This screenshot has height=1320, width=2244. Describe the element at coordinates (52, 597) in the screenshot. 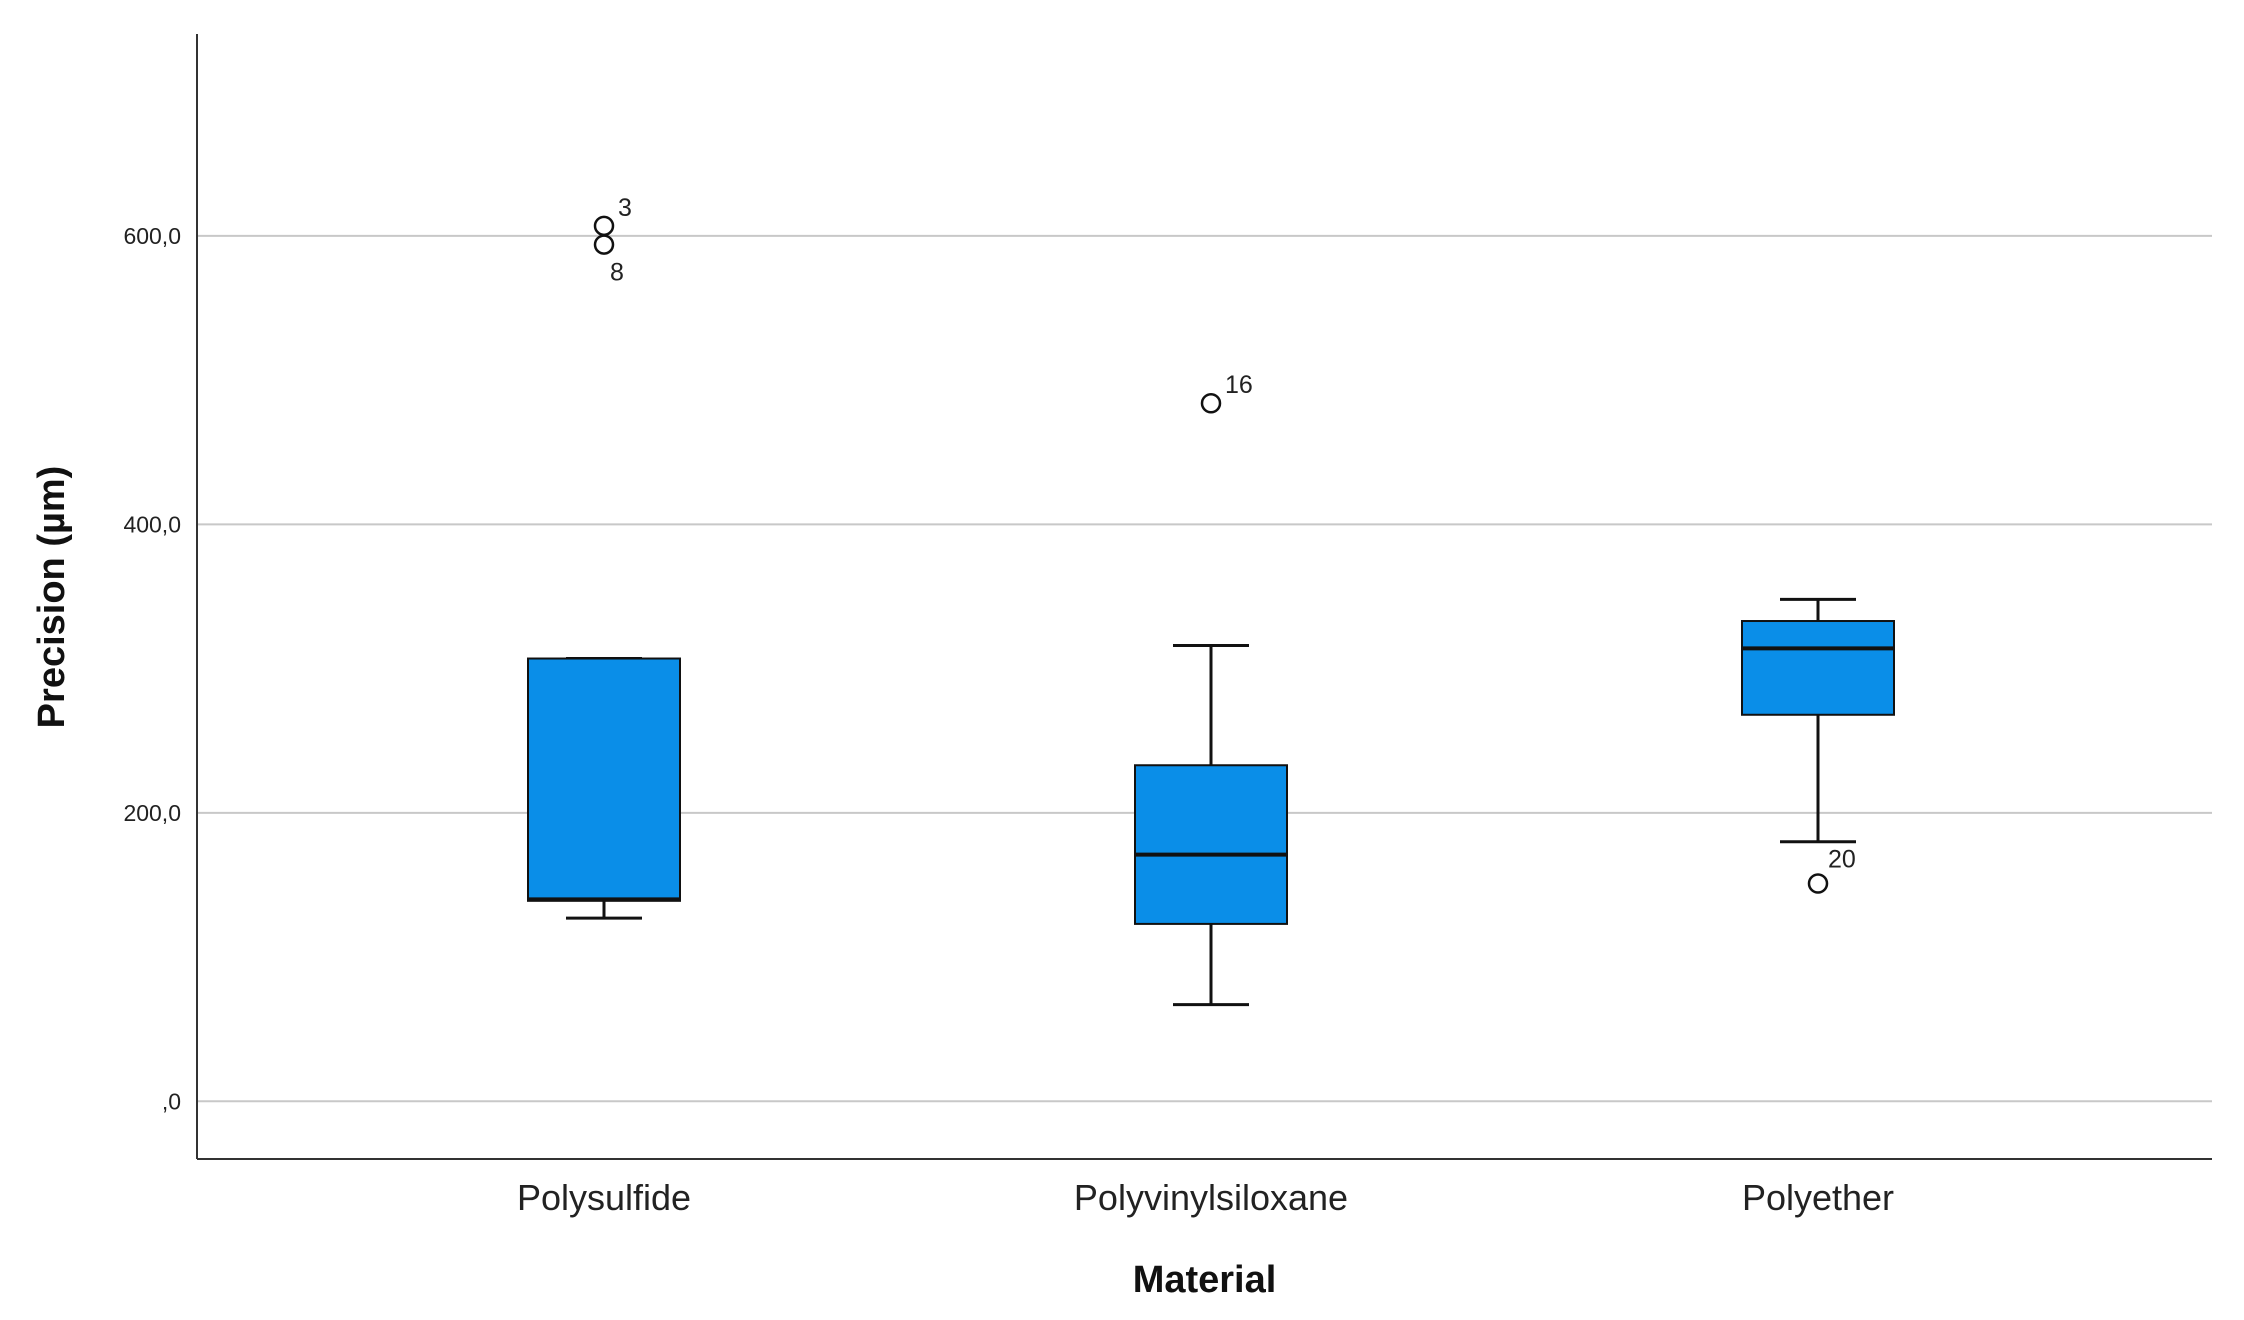

I see `y-axis-title: Precision (µm)` at that location.